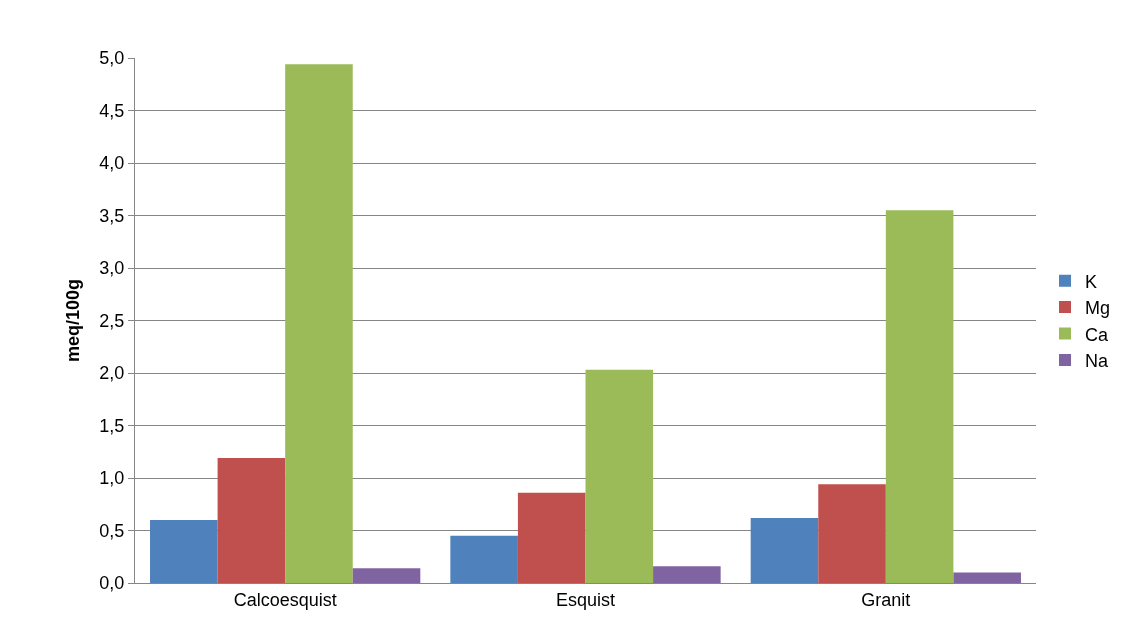 The width and height of the screenshot is (1128, 632). Describe the element at coordinates (72, 320) in the screenshot. I see `y-axis-title: meq/100g` at that location.